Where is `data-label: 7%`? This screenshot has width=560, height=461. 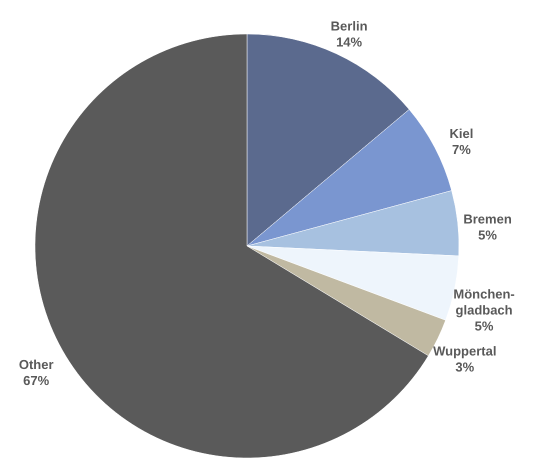
data-label: 7% is located at coordinates (462, 149).